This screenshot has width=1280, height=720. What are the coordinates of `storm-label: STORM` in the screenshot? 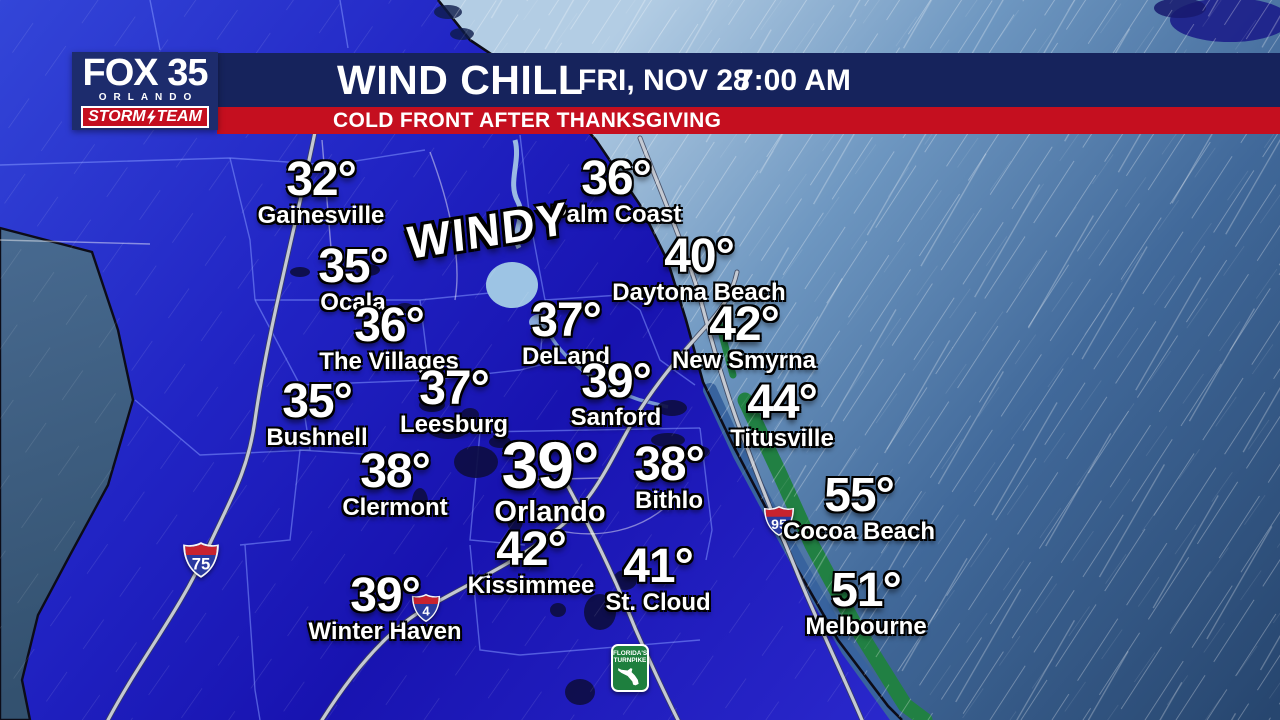 It's located at (117, 116).